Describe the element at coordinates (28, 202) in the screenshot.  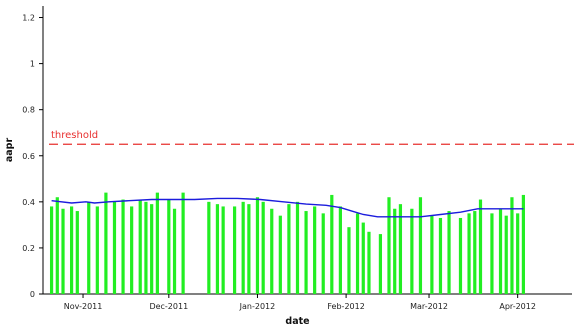
I see `y-tick-label: 0.4` at that location.